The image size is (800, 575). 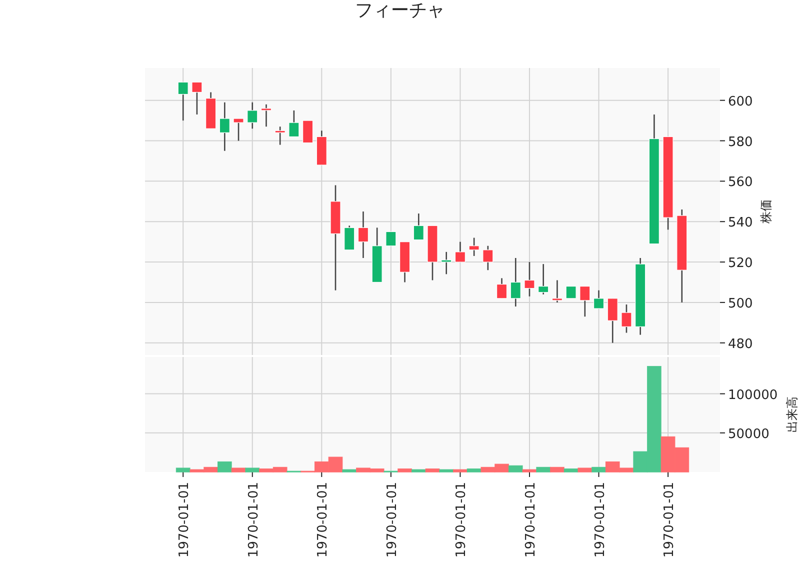 I want to click on y-tick-label: 100000, so click(x=753, y=395).